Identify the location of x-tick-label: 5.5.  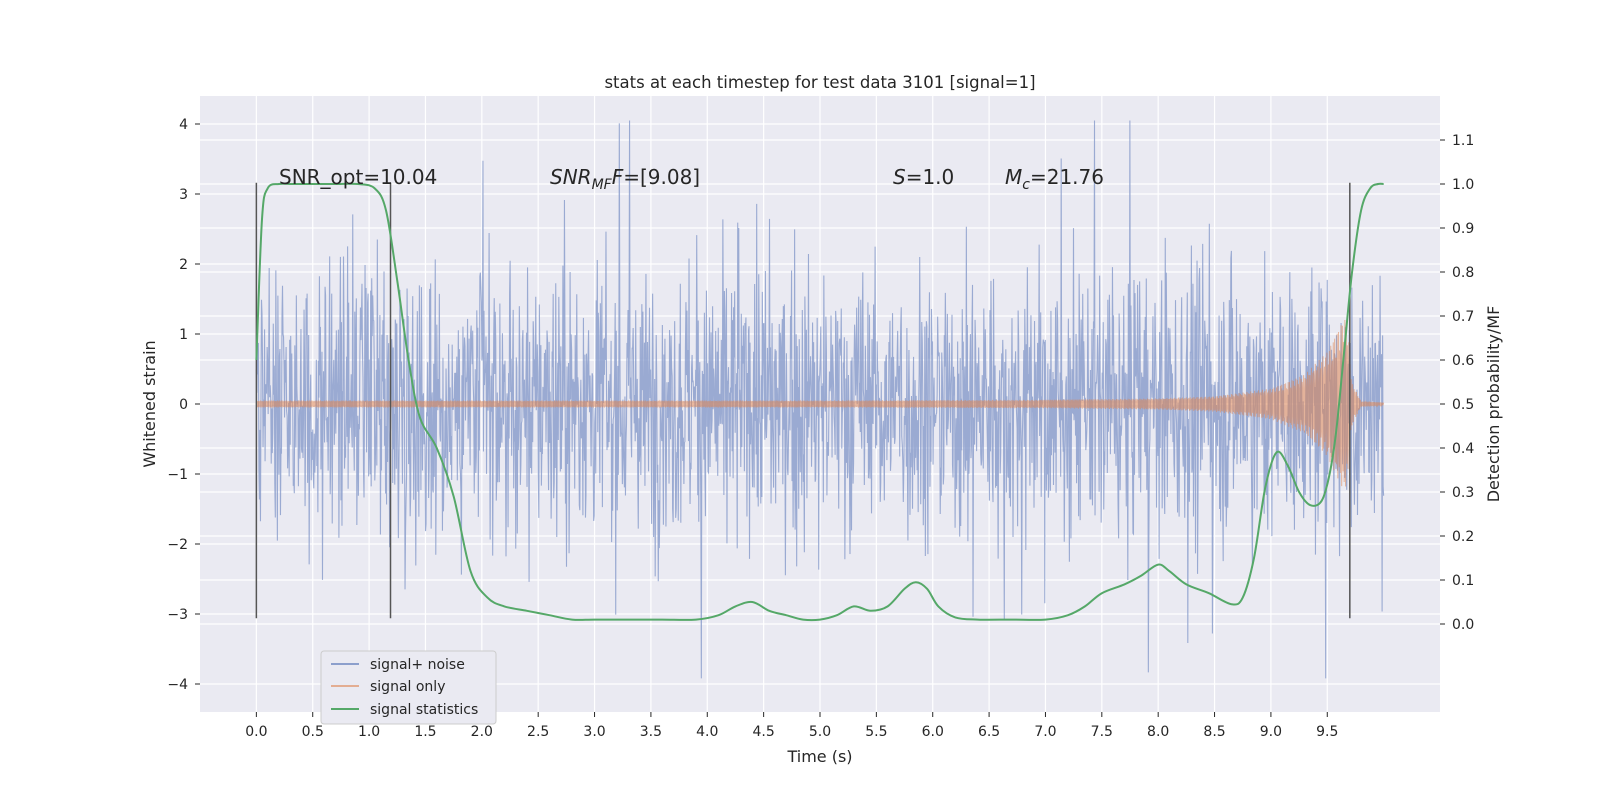
(876, 732).